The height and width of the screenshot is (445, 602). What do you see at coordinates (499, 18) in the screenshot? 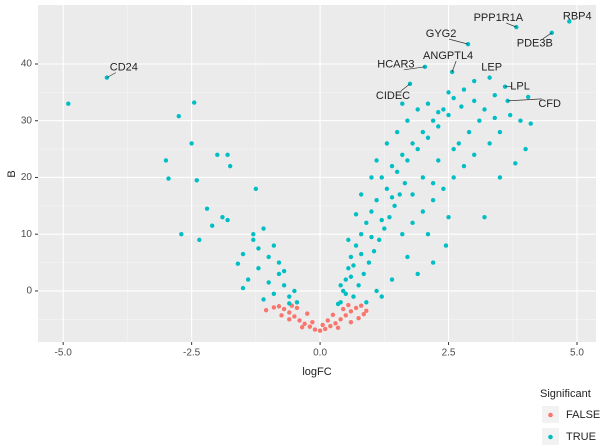
I see `annotation: PPP1R1A` at bounding box center [499, 18].